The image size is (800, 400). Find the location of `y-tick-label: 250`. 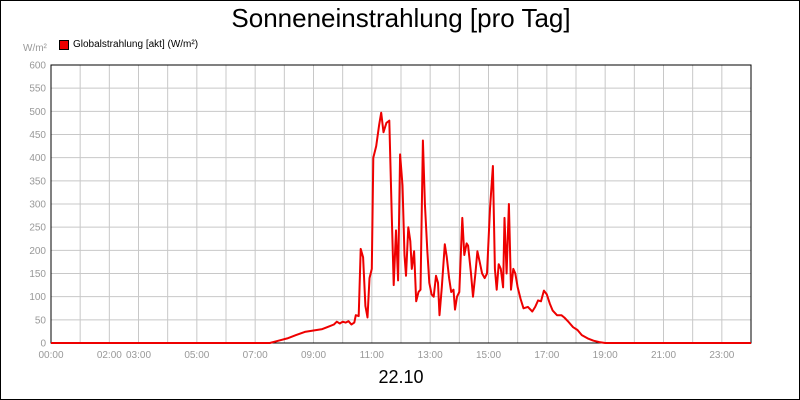

y-tick-label: 250 is located at coordinates (37, 228).